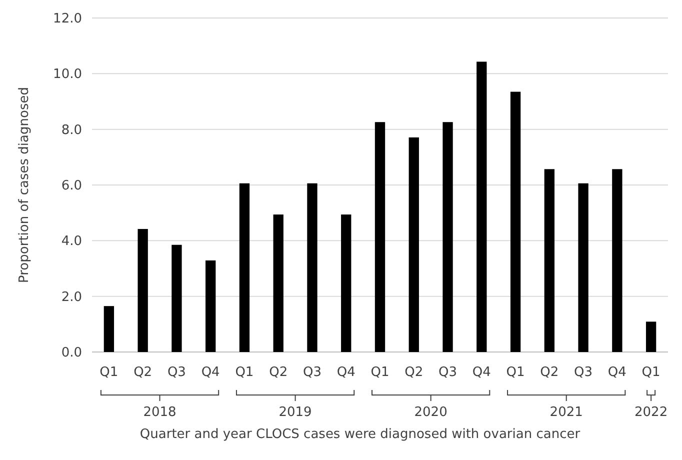 The width and height of the screenshot is (682, 460). What do you see at coordinates (67, 19) in the screenshot?
I see `y-tick-label: 12.0` at bounding box center [67, 19].